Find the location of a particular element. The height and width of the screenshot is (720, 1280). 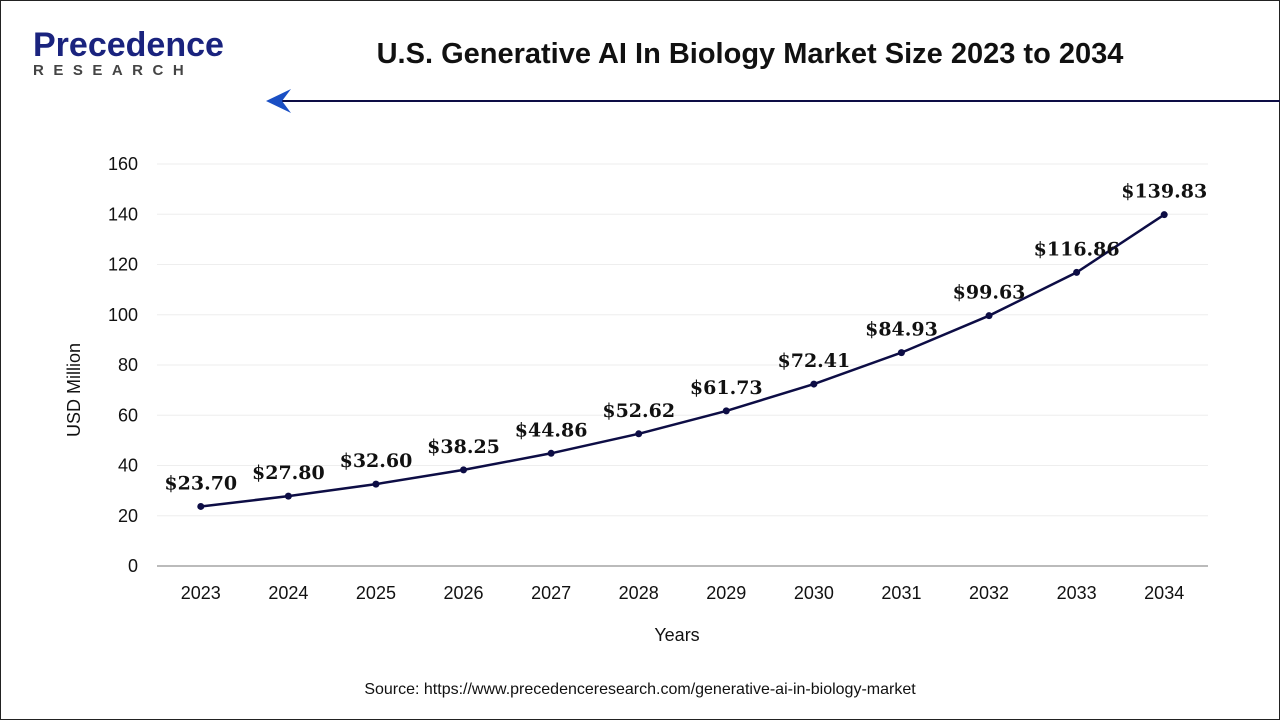

x-tick-label: 2034 is located at coordinates (1164, 593).